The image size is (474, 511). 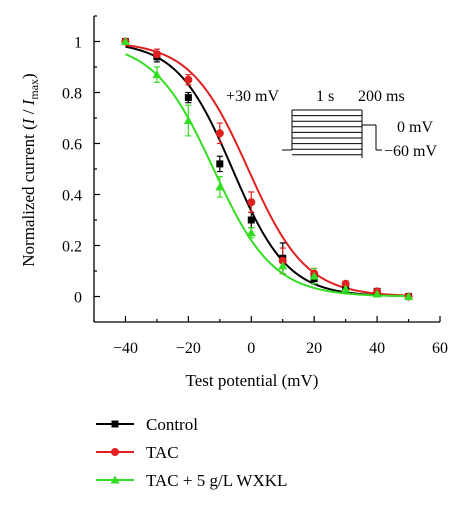 I want to click on y-tick-label: 0.4, so click(x=72, y=196).